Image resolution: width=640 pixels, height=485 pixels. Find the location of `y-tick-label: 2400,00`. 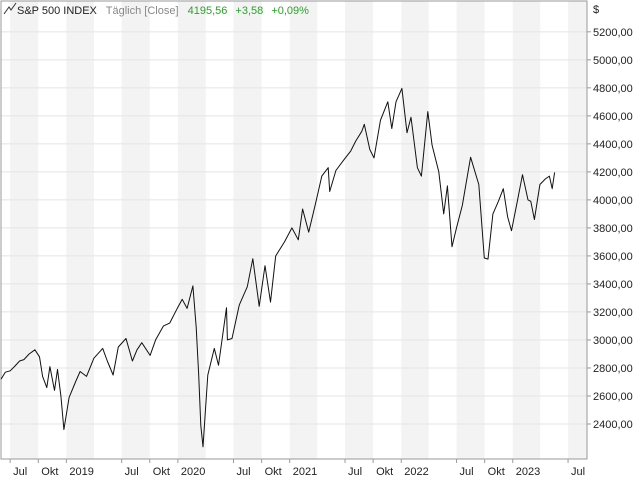

y-tick-label: 2400,00 is located at coordinates (613, 425).